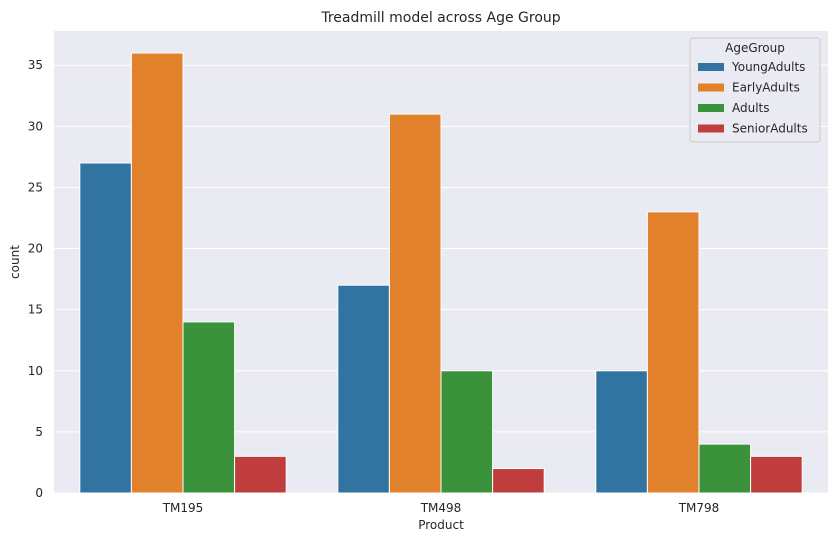  I want to click on y-axis-ticks: 0 5 10 15 20 25 30 35, so click(35, 279).